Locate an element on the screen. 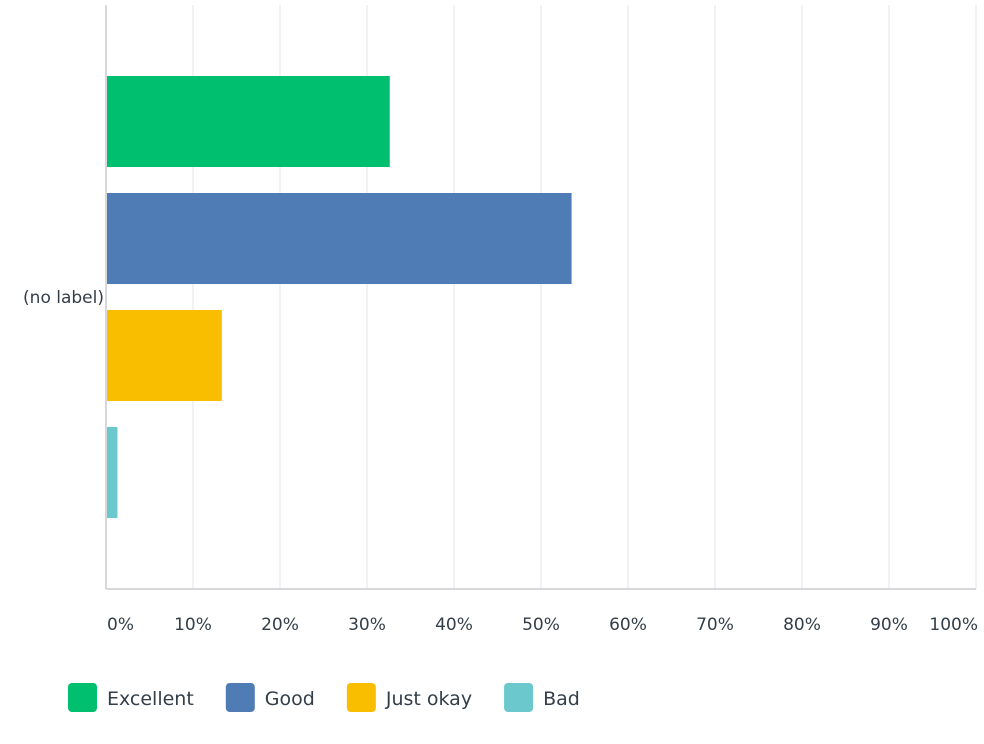  bar-excellent is located at coordinates (248, 121).